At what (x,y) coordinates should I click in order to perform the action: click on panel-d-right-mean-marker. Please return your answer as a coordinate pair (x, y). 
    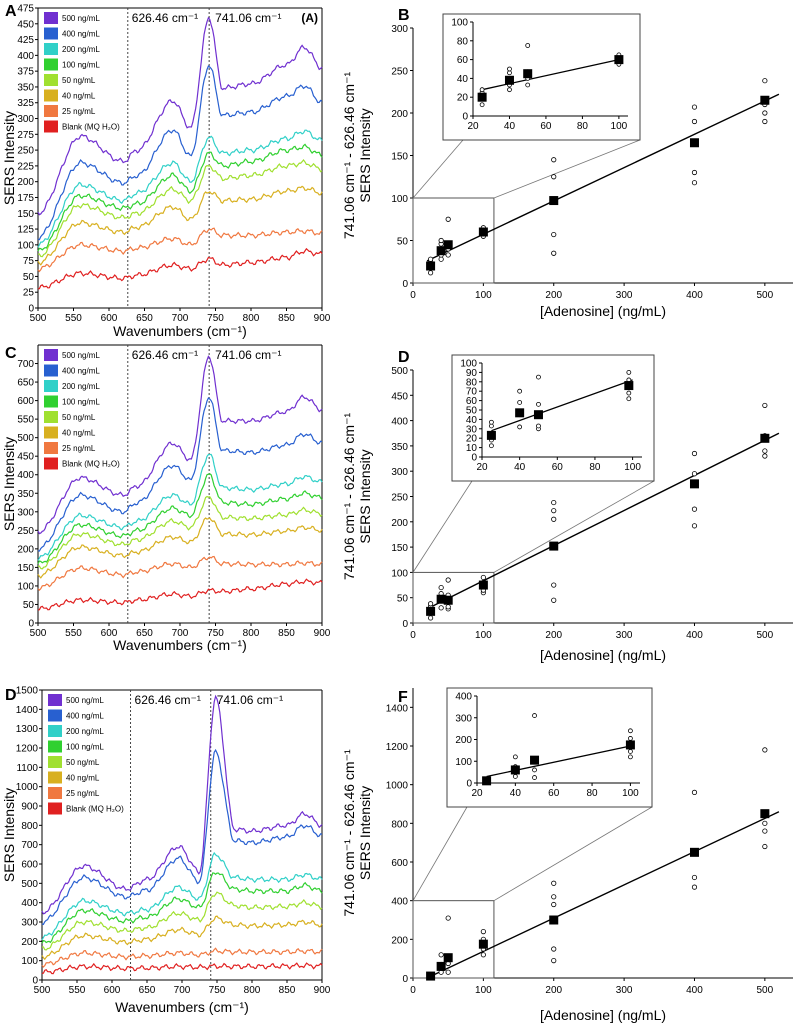
    Looking at the image, I should click on (483, 585).